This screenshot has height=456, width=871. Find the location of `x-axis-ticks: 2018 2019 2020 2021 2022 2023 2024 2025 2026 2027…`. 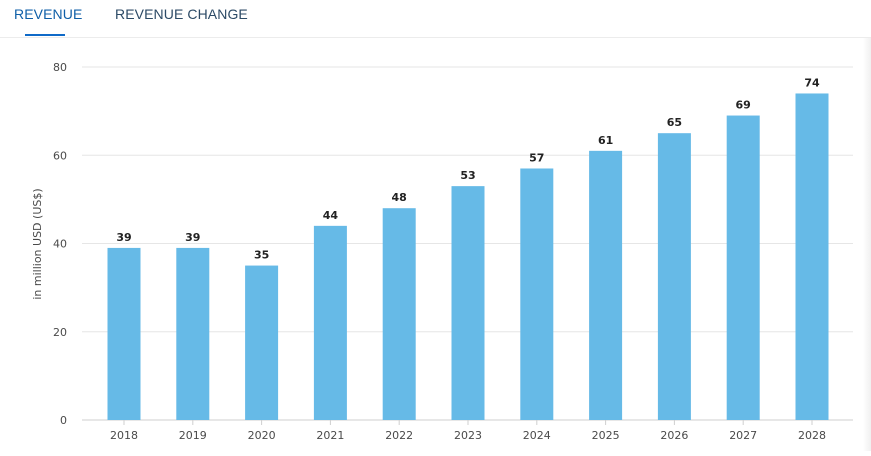

x-axis-ticks: 2018 2019 2020 2021 2022 2023 2024 2025 2026 2027… is located at coordinates (468, 431).